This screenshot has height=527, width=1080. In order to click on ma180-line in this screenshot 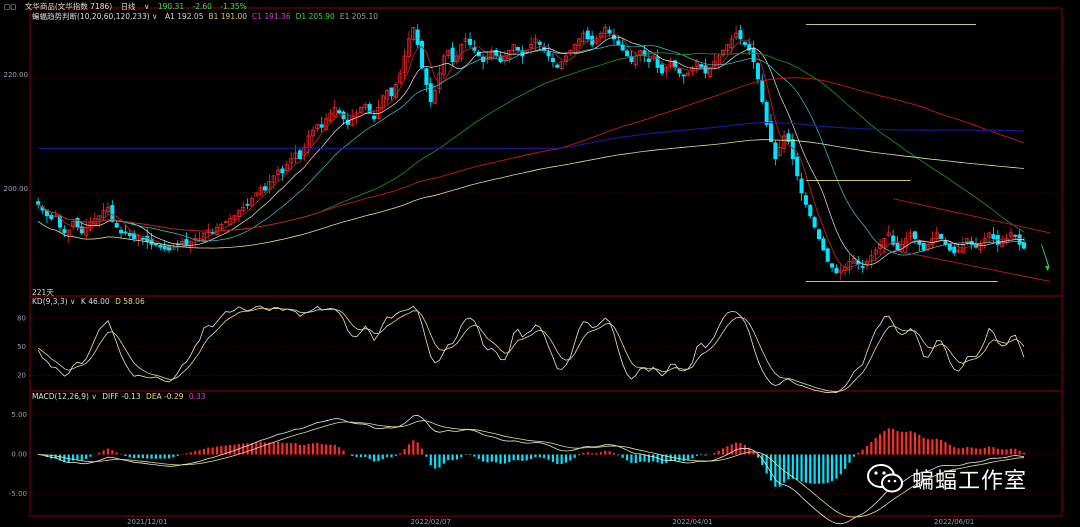, I will do `click(531, 135)`.